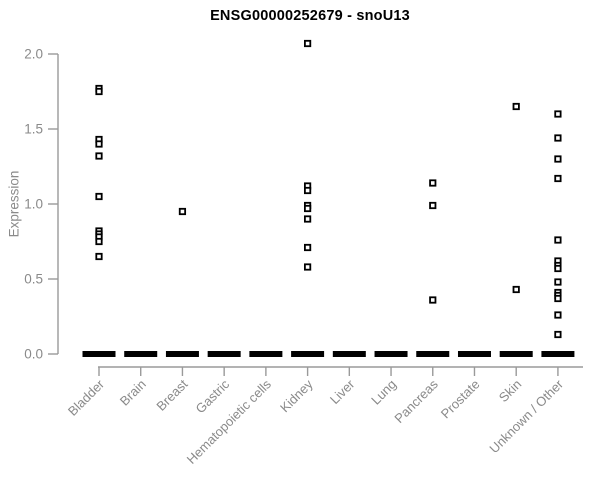 The width and height of the screenshot is (600, 500). I want to click on chart-title: ENSG00000252679 - snoU13, so click(310, 16).